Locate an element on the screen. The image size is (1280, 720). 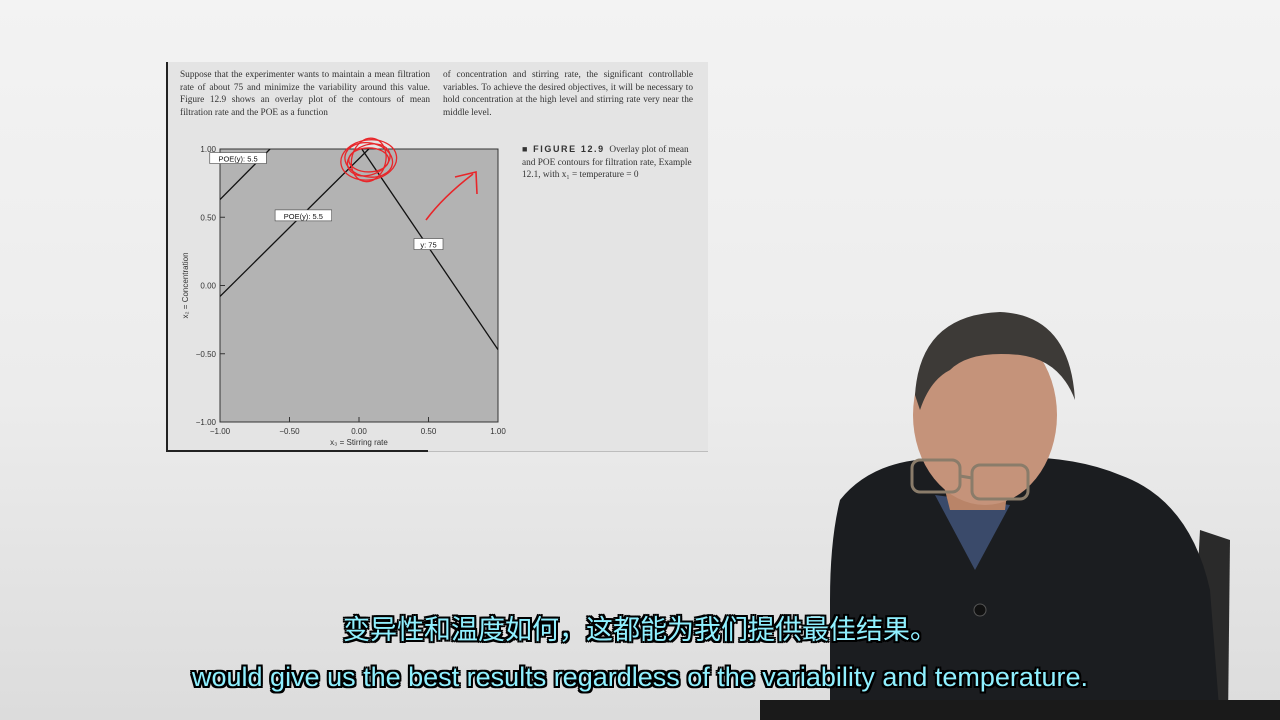
y-tick-label: 1.00 is located at coordinates (208, 149).